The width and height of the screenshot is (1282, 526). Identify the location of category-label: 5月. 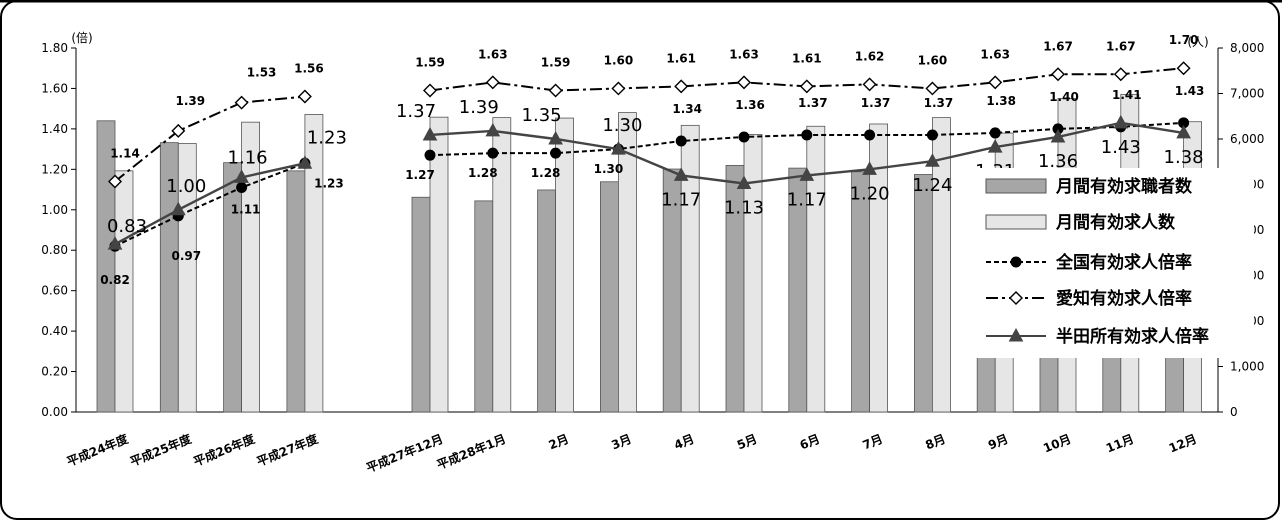
(747, 442).